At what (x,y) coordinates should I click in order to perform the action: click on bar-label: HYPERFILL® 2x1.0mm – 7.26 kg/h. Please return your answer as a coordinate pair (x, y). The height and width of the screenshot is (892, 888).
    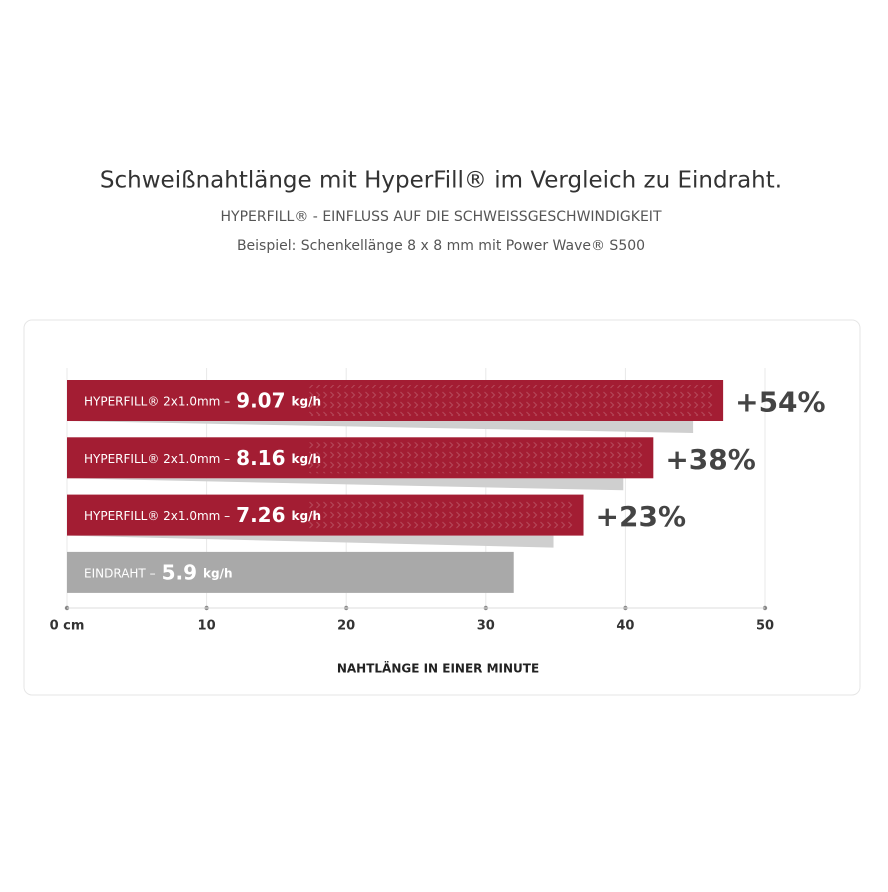
    Looking at the image, I should click on (202, 515).